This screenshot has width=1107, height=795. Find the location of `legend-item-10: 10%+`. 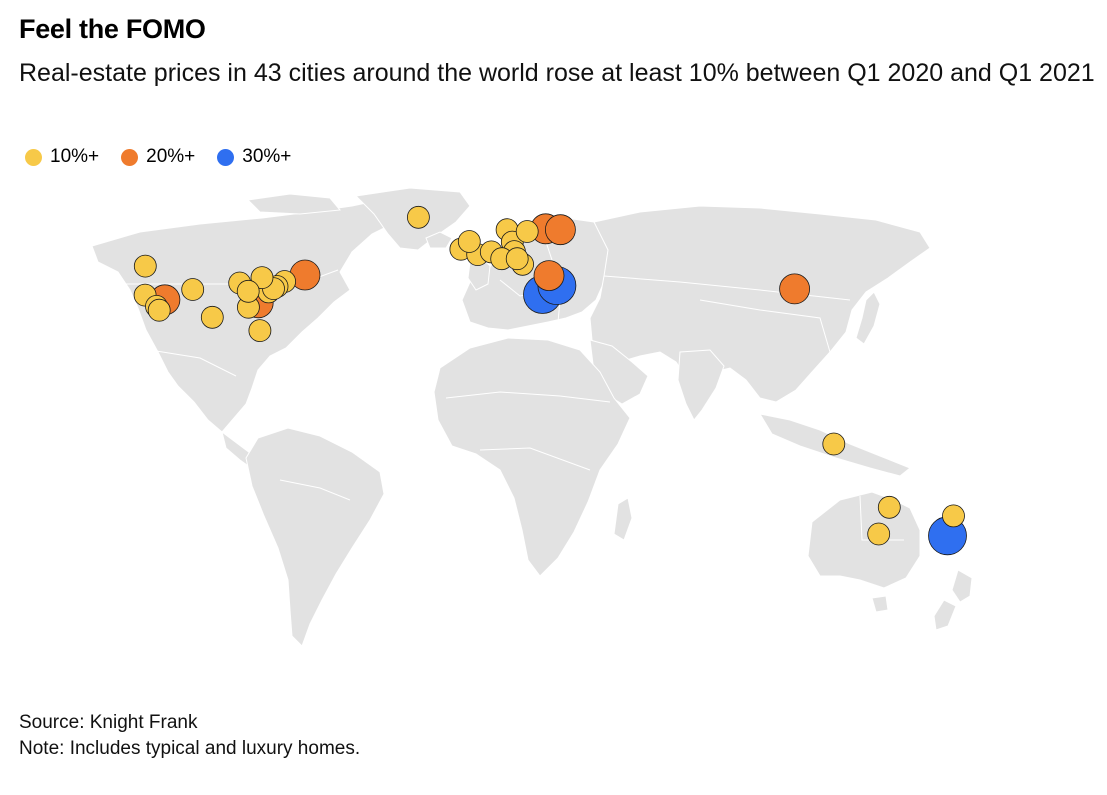

legend-item-10: 10%+ is located at coordinates (62, 157).